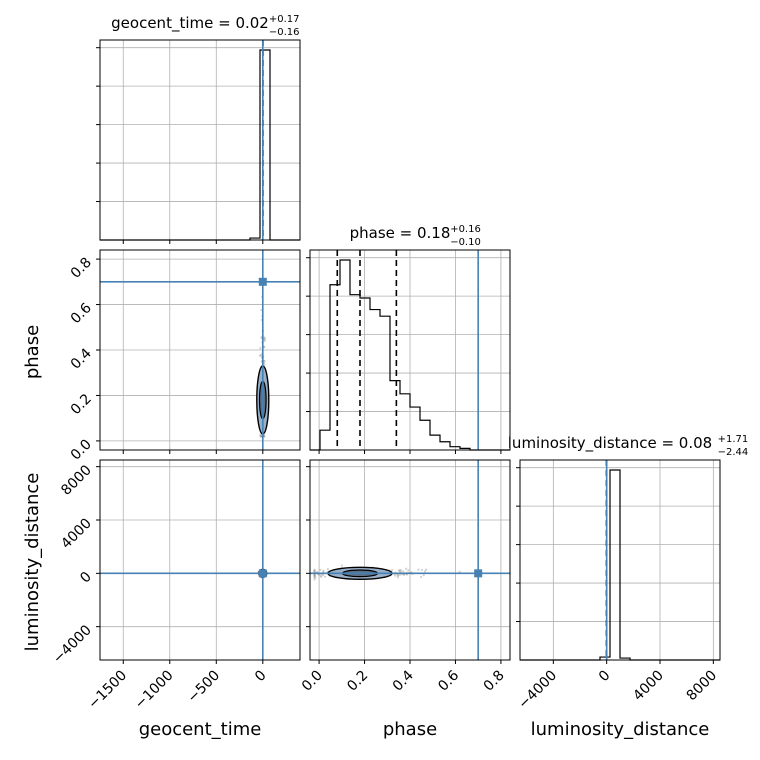 This screenshot has height=760, width=760. What do you see at coordinates (76, 534) in the screenshot?
I see `ytick-label-luminosity_distance-2: 4000` at bounding box center [76, 534].